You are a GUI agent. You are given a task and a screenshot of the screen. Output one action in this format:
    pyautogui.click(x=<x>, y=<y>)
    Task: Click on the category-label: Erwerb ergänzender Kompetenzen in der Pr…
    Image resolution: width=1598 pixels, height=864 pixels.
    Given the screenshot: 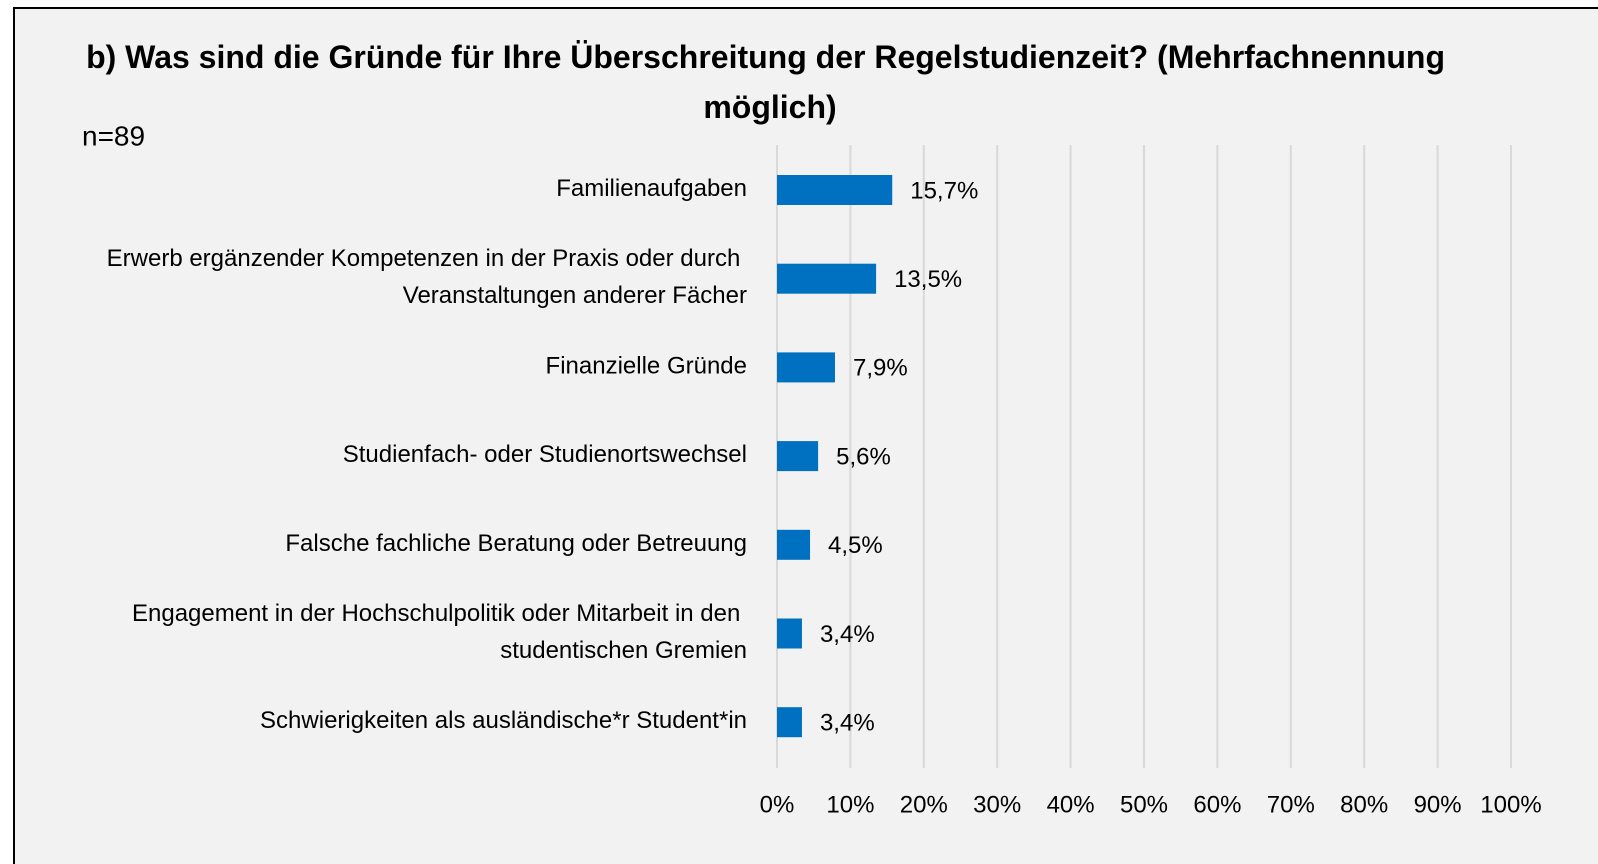 What is the action you would take?
    pyautogui.click(x=427, y=278)
    